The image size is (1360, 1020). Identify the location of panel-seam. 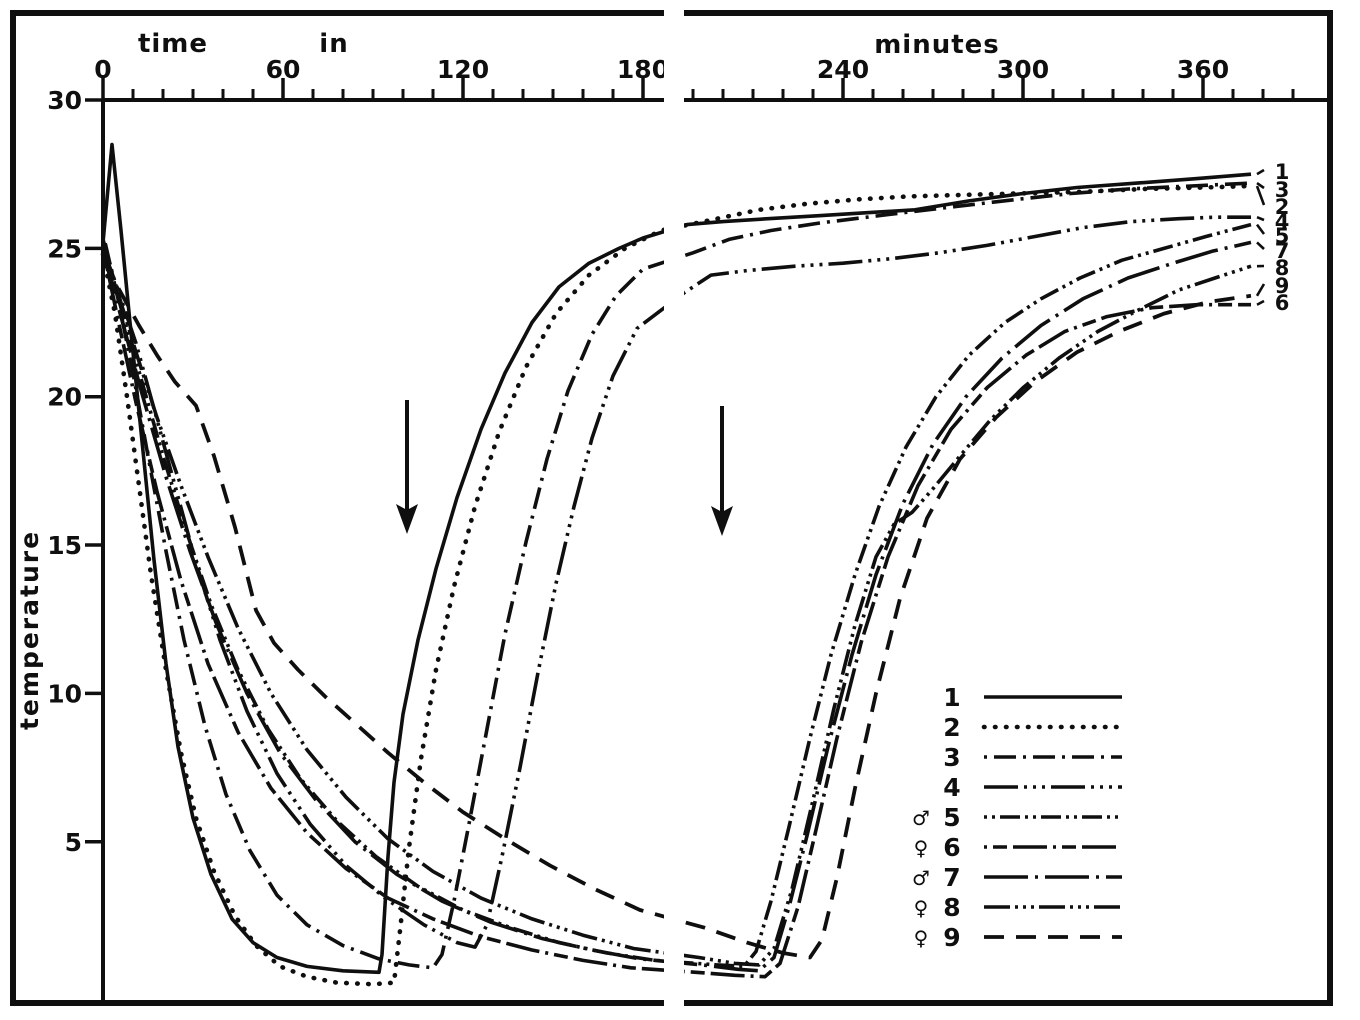
(674, 510).